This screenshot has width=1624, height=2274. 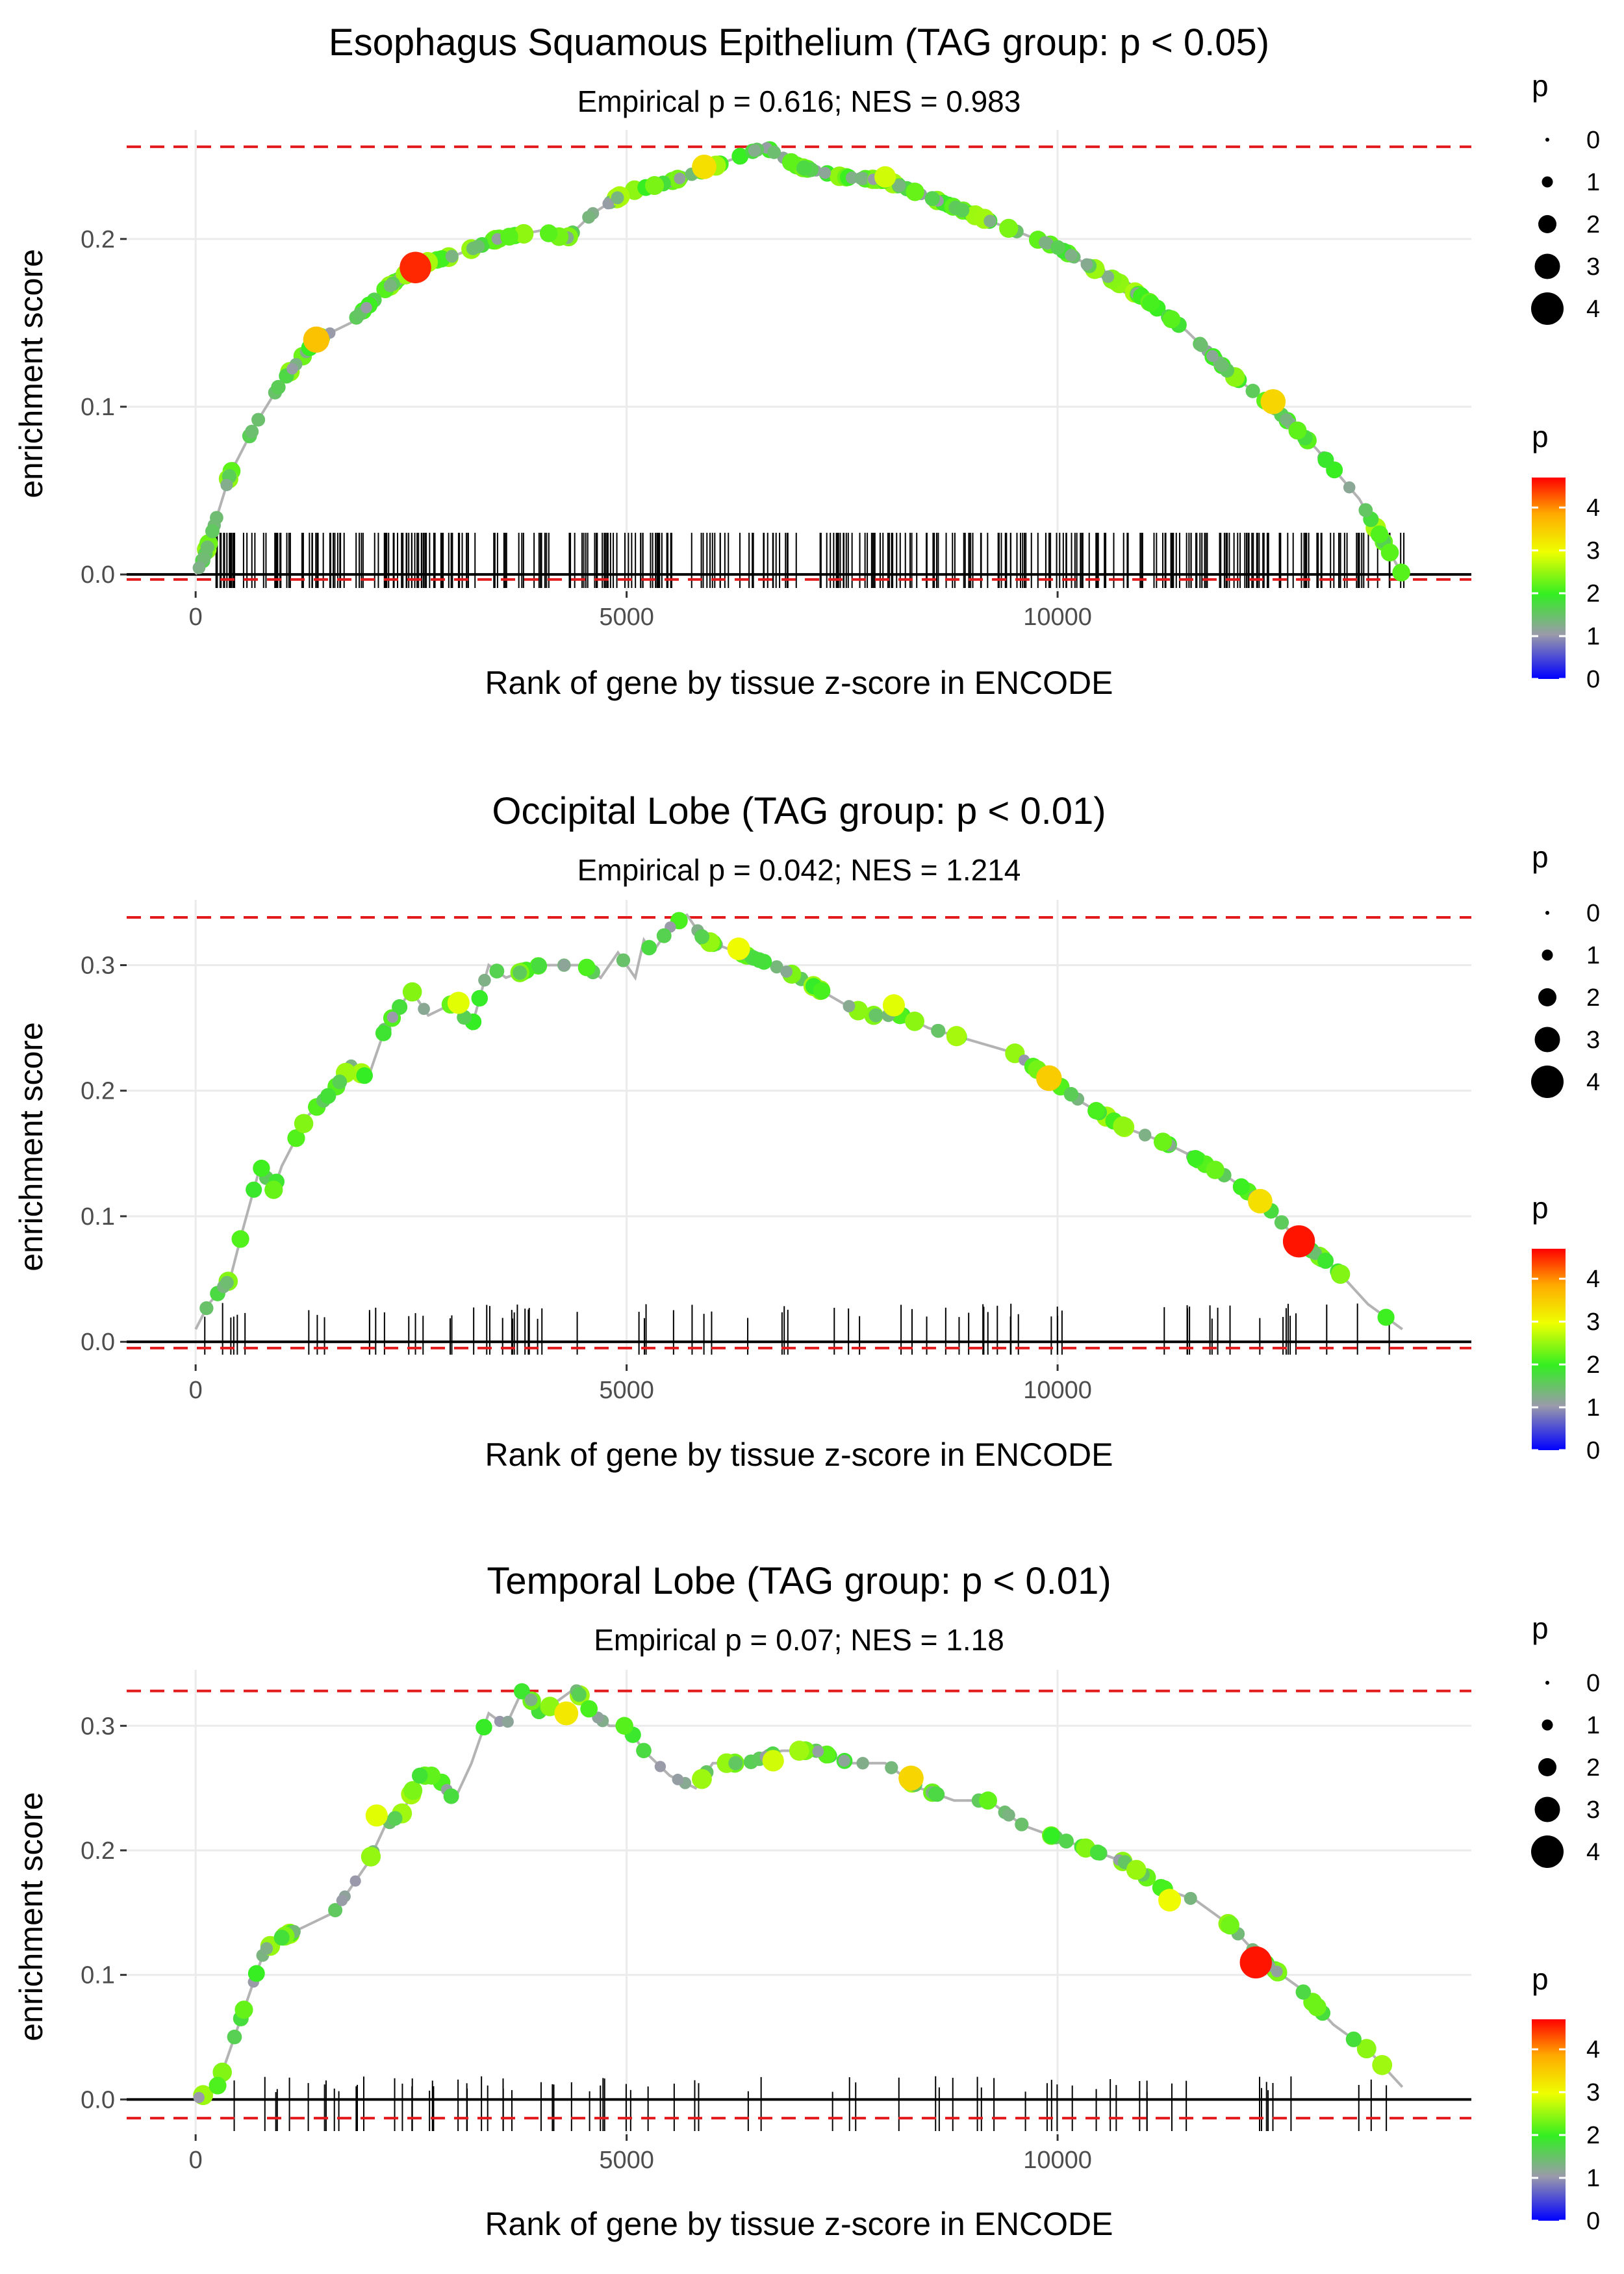 What do you see at coordinates (98, 1217) in the screenshot?
I see `panel-2-y-tick-label: 0.1` at bounding box center [98, 1217].